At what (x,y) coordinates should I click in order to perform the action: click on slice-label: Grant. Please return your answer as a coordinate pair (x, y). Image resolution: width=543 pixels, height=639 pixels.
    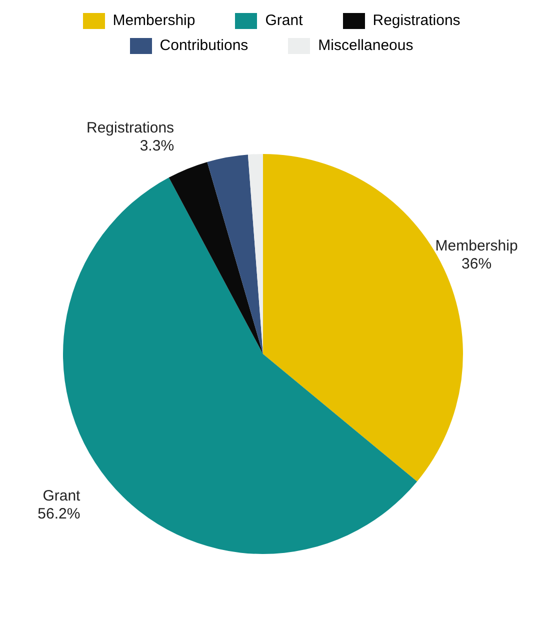
    Looking at the image, I should click on (62, 495).